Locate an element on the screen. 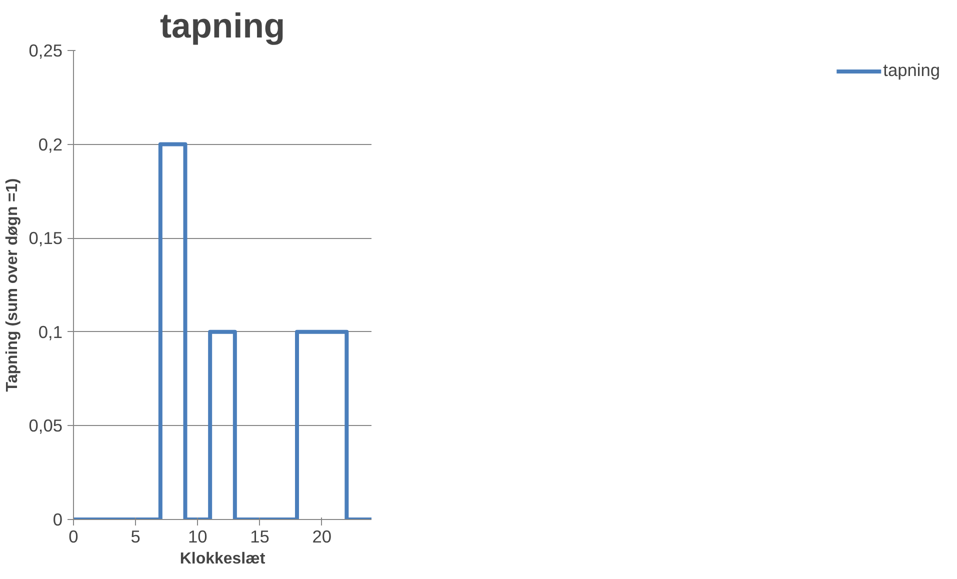 Image resolution: width=957 pixels, height=579 pixels. x-tick-label: 20 is located at coordinates (322, 536).